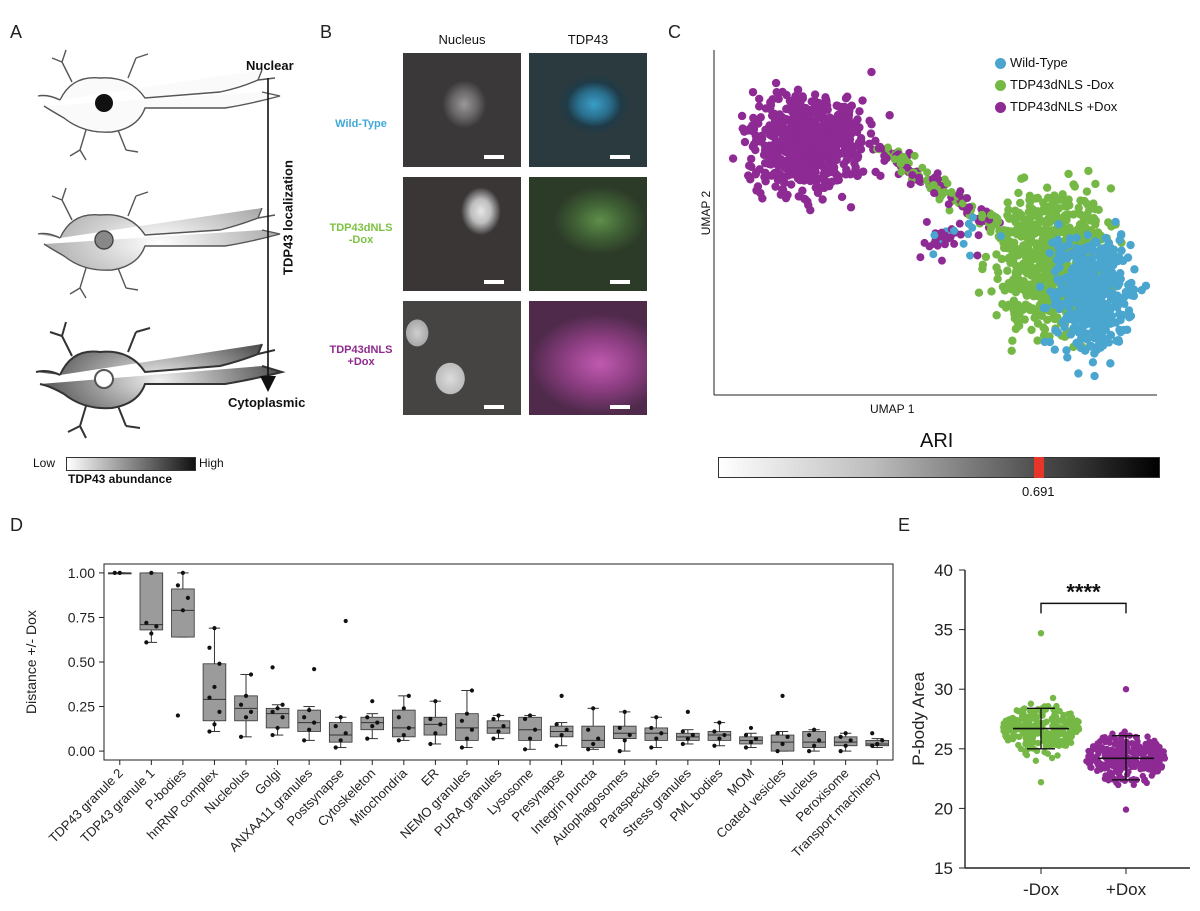  Describe the element at coordinates (918, 719) in the screenshot. I see `e-y-axis-label: P-body Area` at that location.